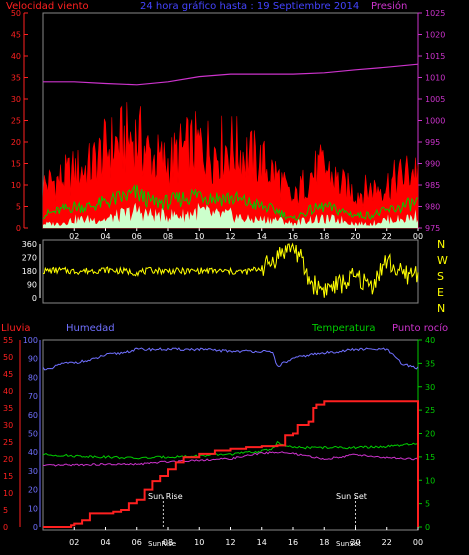  What do you see at coordinates (137, 542) in the screenshot?
I see `climate-x-tick-label: 06` at bounding box center [137, 542].